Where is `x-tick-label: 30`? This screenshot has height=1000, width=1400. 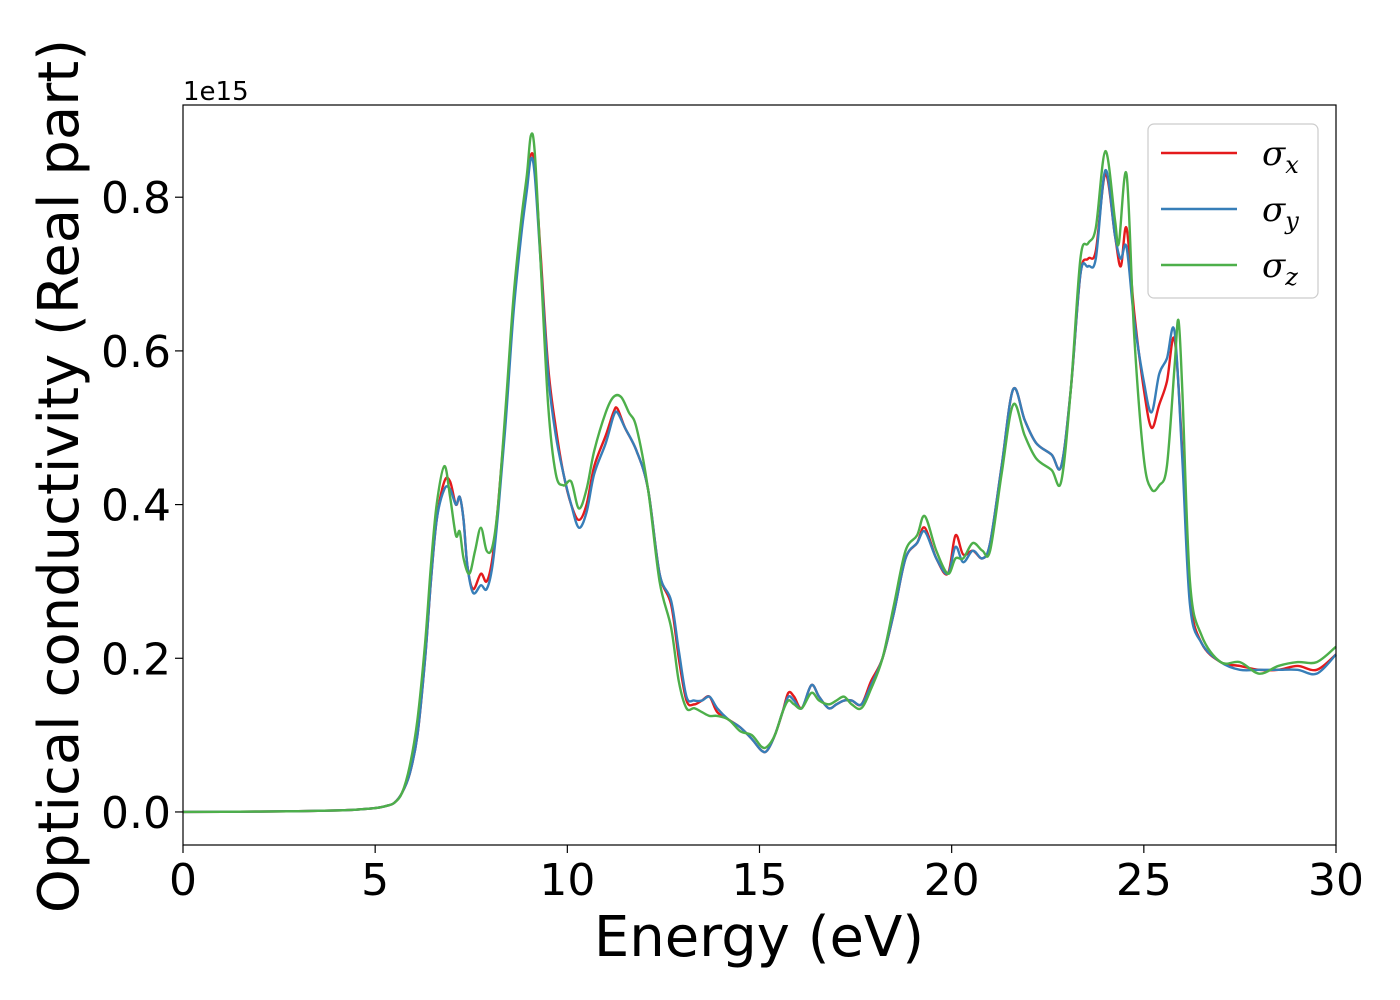
x-tick-label: 30 is located at coordinates (1336, 880).